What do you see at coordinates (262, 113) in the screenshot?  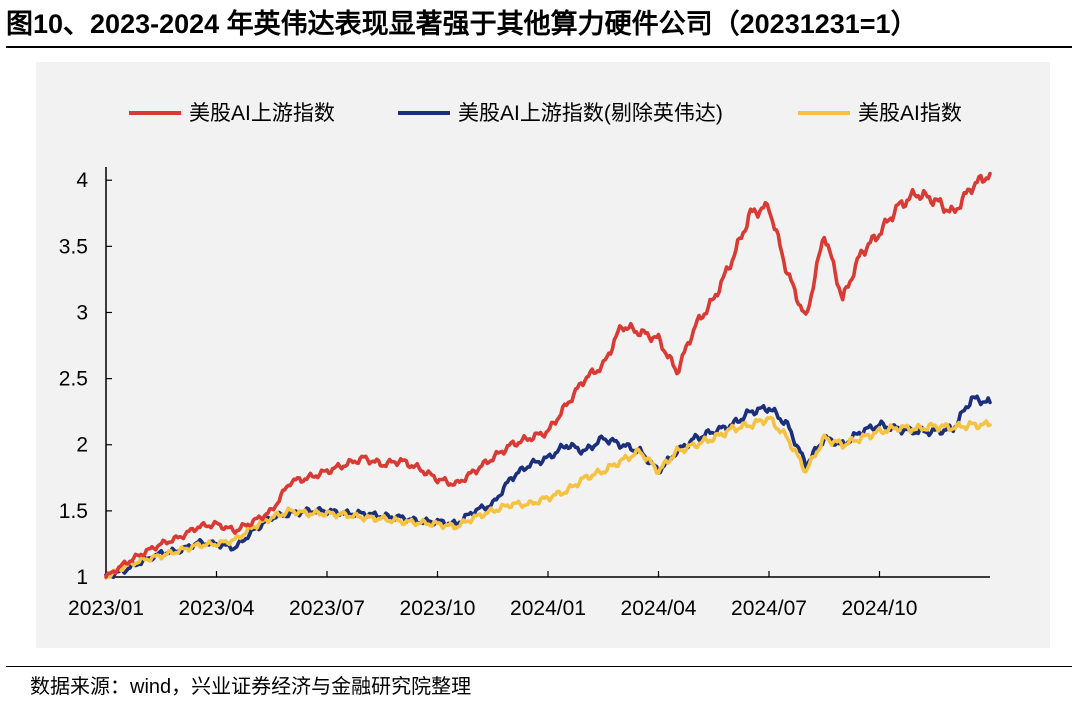 I see `legend-label-1: 美股AI上游指数` at bounding box center [262, 113].